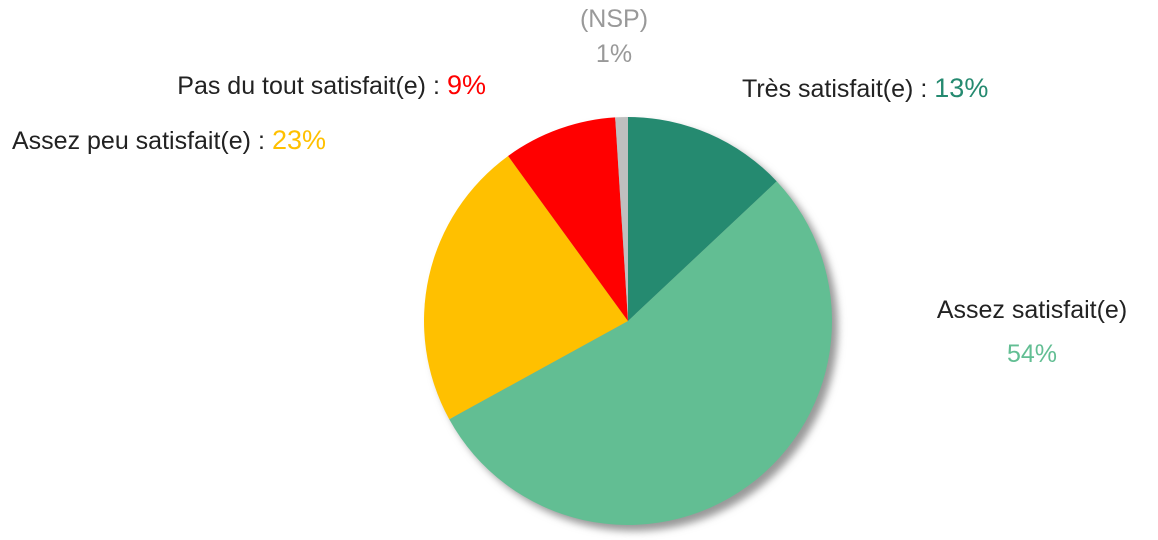 The image size is (1158, 540). What do you see at coordinates (1032, 354) in the screenshot?
I see `value-label: 54%` at bounding box center [1032, 354].